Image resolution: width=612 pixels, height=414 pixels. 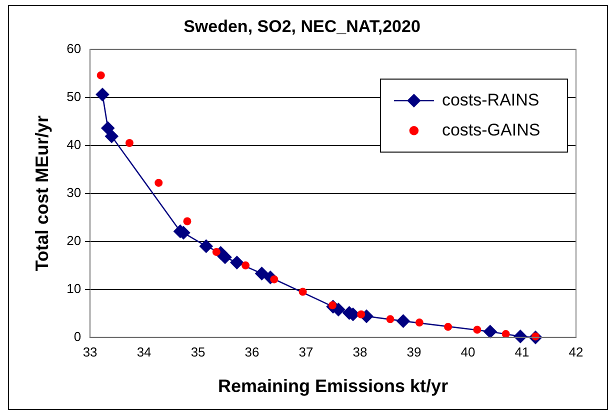 What do you see at coordinates (302, 26) in the screenshot?
I see `chart-title: Sweden, SO2, NEC_NAT,2020` at bounding box center [302, 26].